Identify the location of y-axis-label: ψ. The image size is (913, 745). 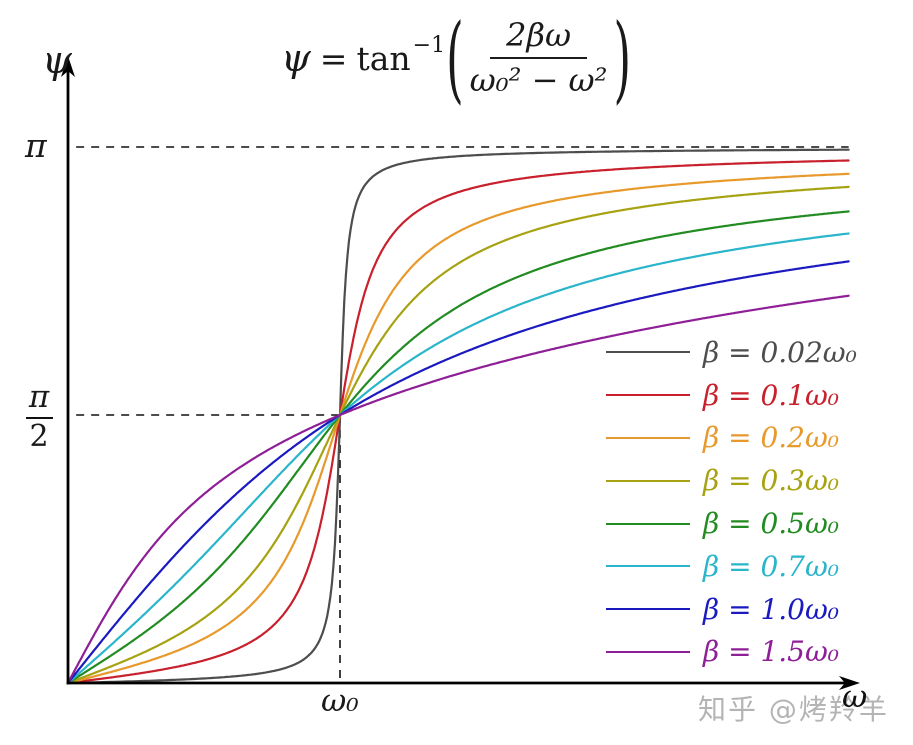
(57, 60).